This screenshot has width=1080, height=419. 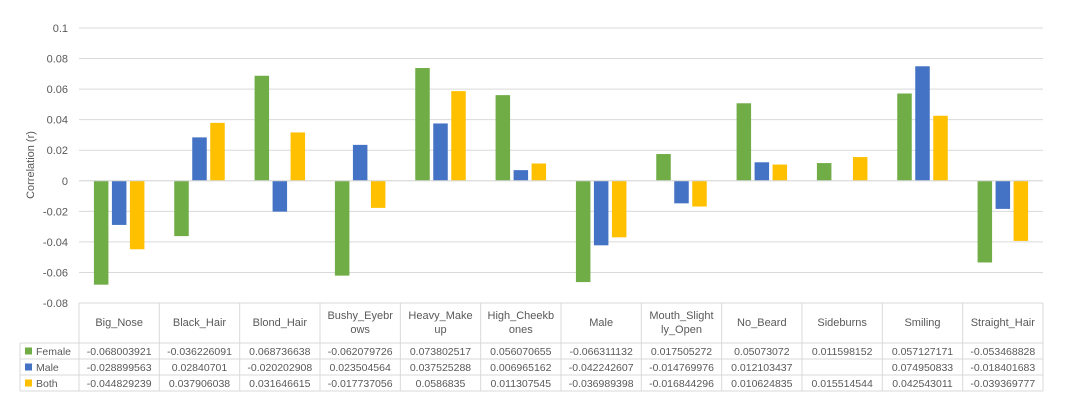 What do you see at coordinates (440, 330) in the screenshot?
I see `category-label: up` at bounding box center [440, 330].